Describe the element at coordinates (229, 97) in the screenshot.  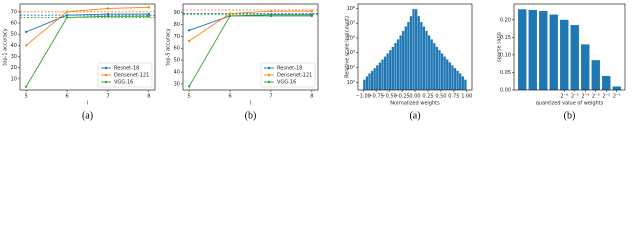
I see `x-tick-label: 6` at that location.